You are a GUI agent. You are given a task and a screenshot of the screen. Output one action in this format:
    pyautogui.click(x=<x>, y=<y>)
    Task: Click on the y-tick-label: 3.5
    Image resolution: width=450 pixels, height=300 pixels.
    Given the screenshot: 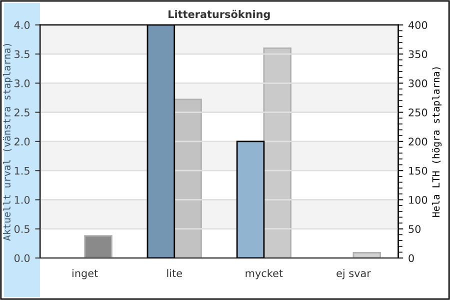 What is the action you would take?
    pyautogui.click(x=22, y=54)
    